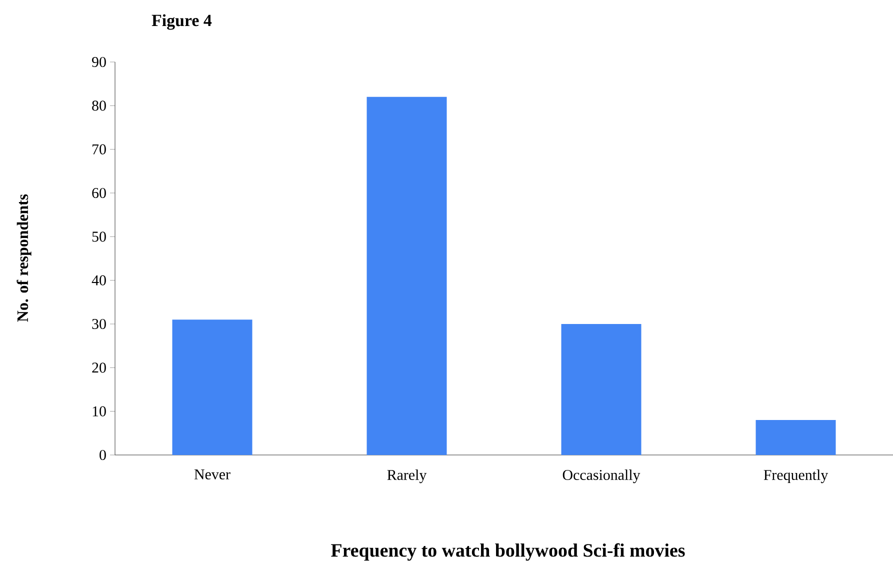 The image size is (893, 572). I want to click on x-axis-title: Frequency to watch bollywood Sci-fi movies, so click(508, 552).